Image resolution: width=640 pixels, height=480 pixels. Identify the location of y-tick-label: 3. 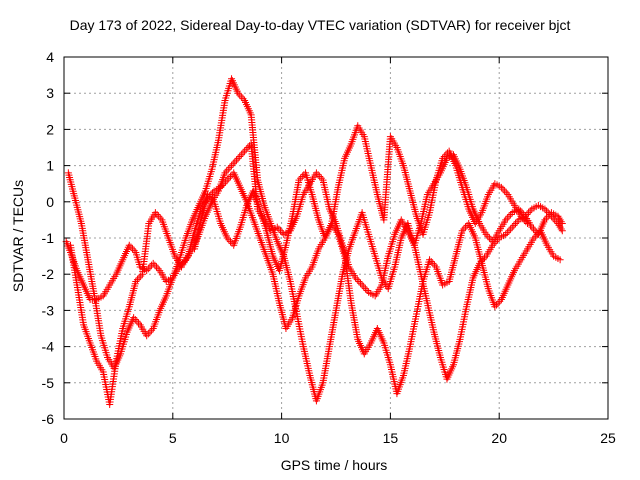
(50, 93).